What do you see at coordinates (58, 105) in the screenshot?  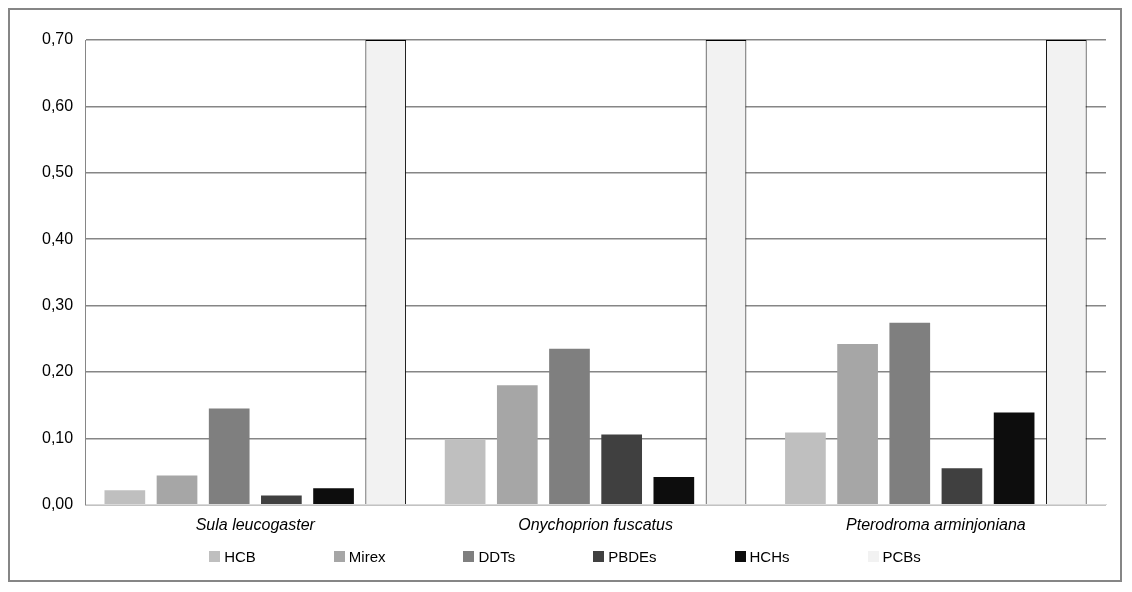 I see `y-tick-label: 0,60` at bounding box center [58, 105].